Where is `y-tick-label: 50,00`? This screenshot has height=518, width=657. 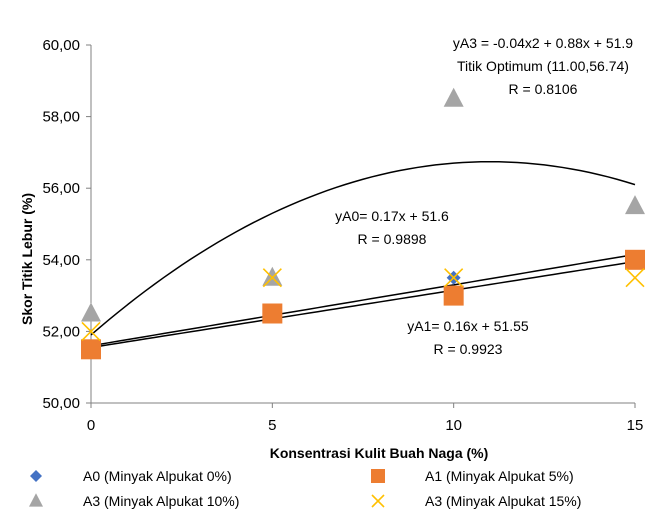 y-tick-label: 50,00 is located at coordinates (61, 403).